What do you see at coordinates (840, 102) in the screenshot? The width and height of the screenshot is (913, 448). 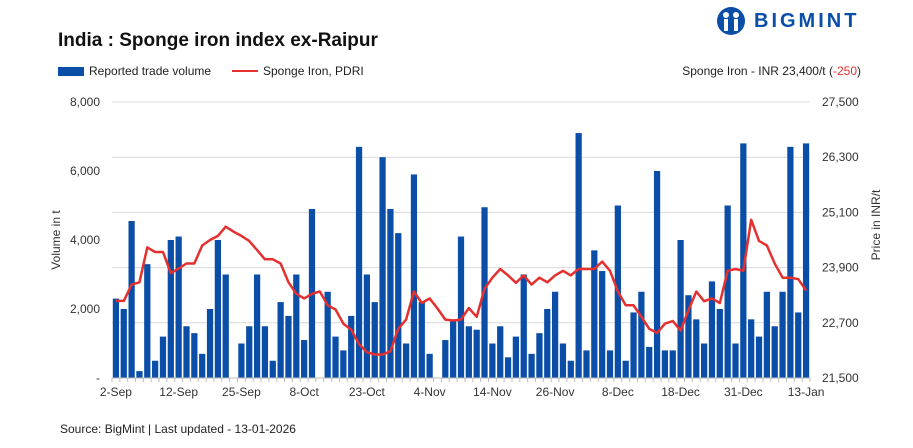 I see `y-right-tick-label: 27,500` at bounding box center [840, 102].